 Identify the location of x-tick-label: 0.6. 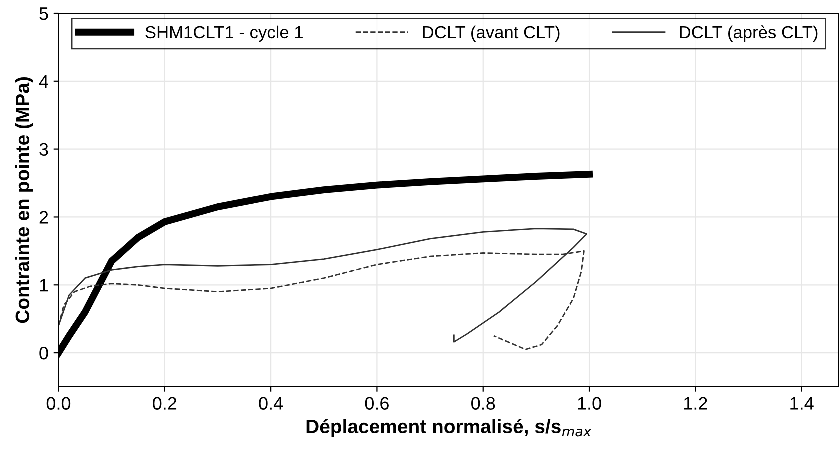
(377, 403).